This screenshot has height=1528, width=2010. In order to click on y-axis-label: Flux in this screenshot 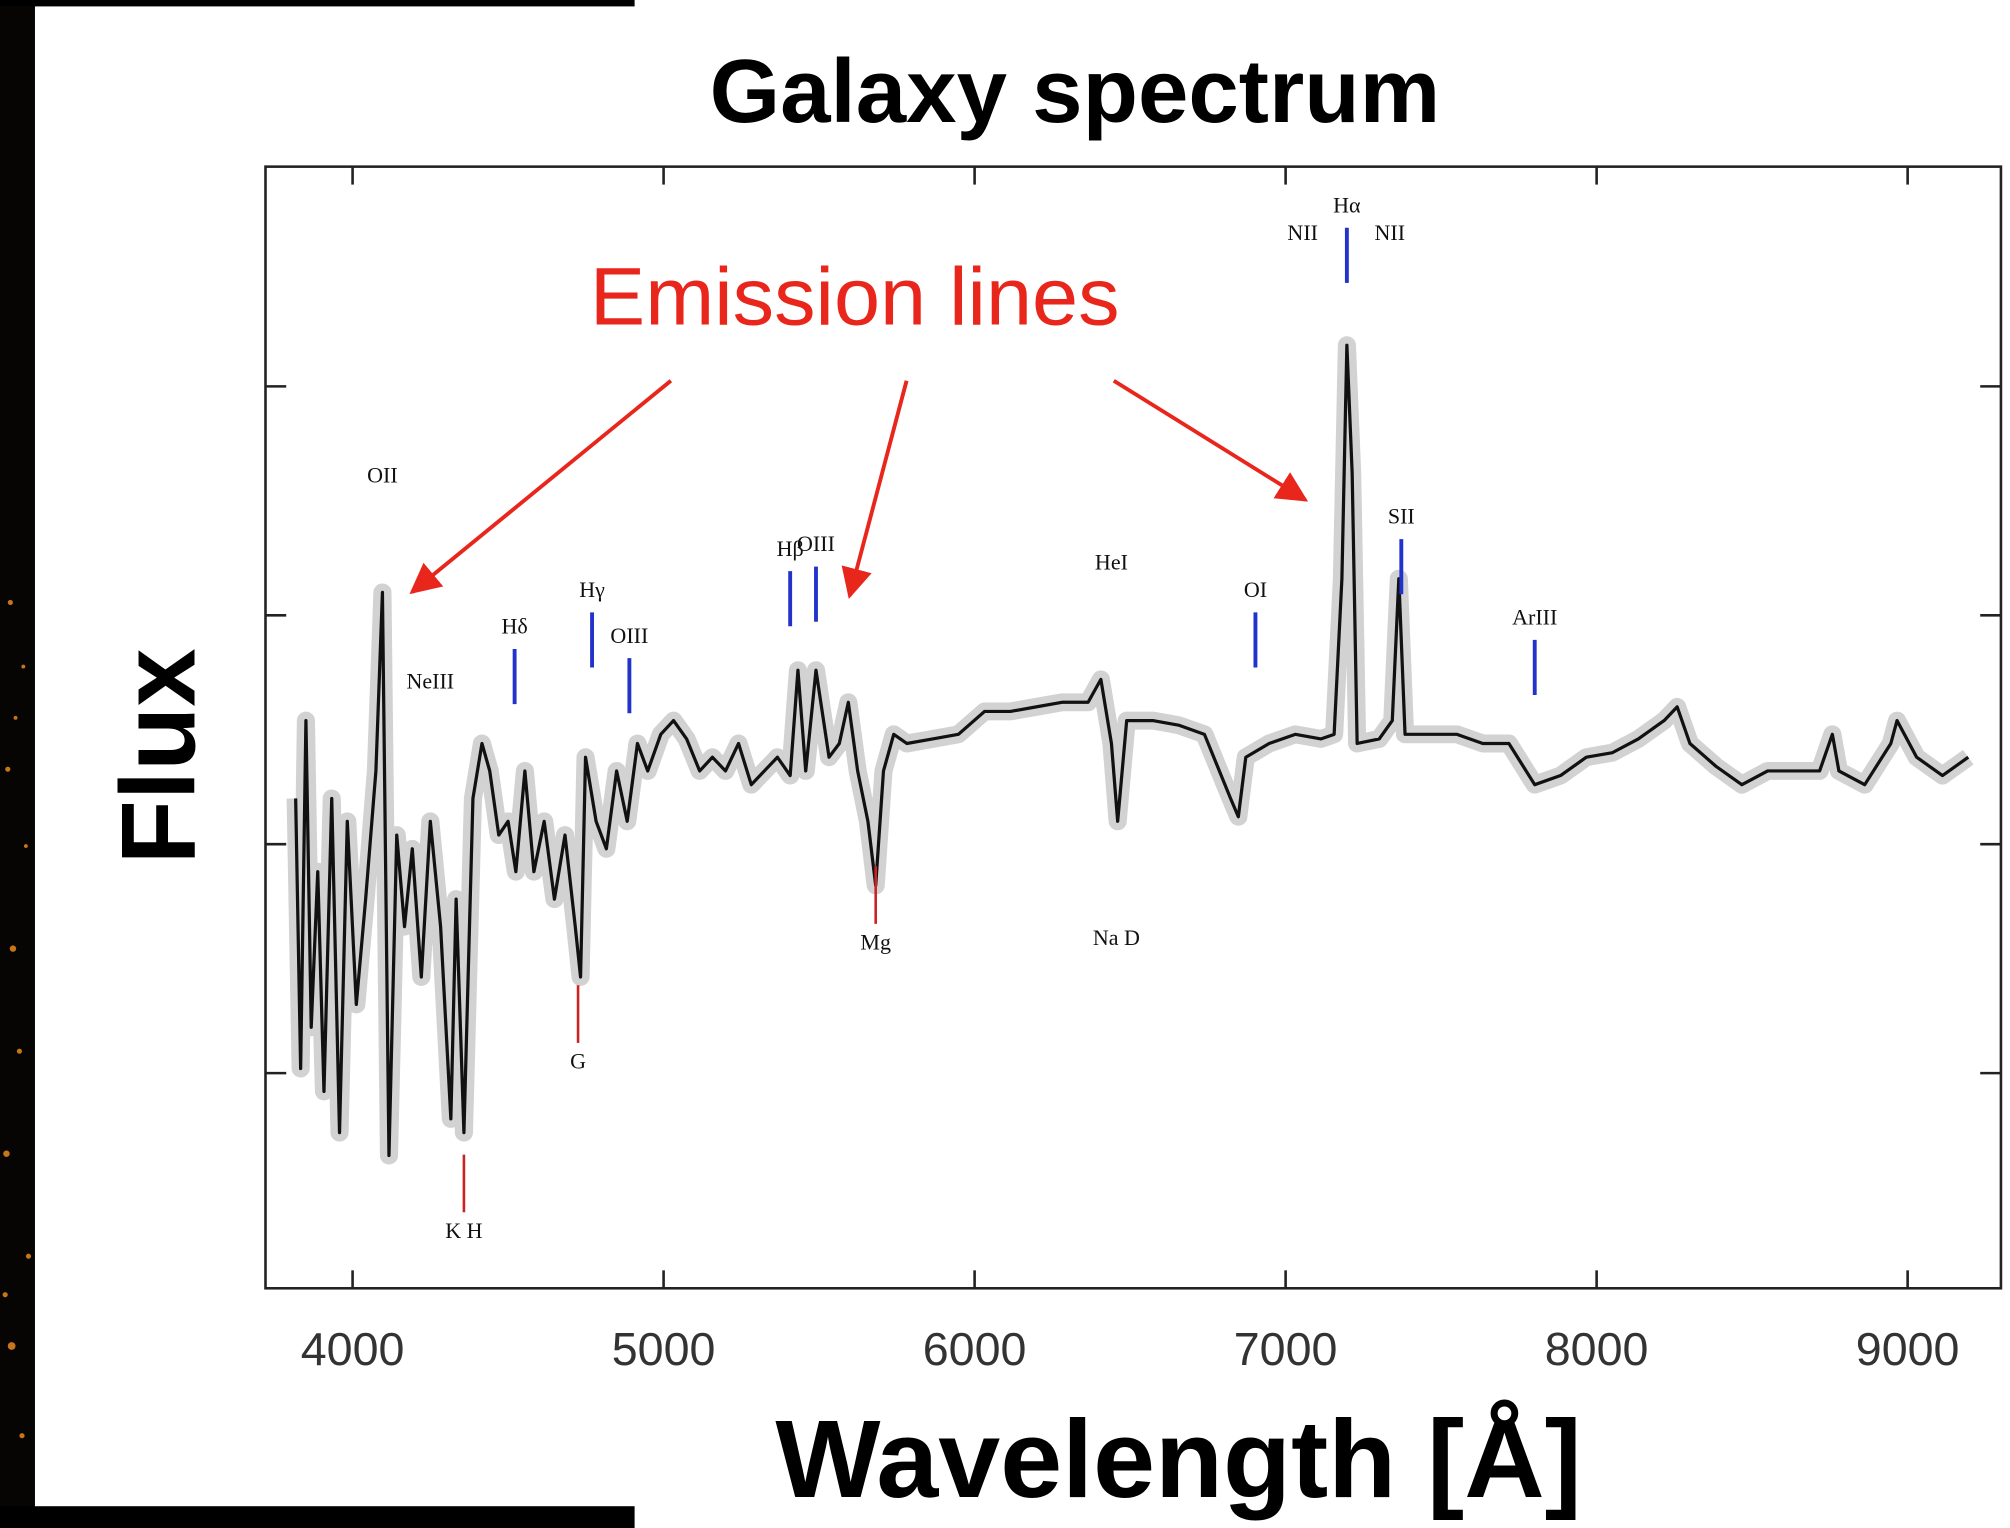, I will do `click(158, 756)`.